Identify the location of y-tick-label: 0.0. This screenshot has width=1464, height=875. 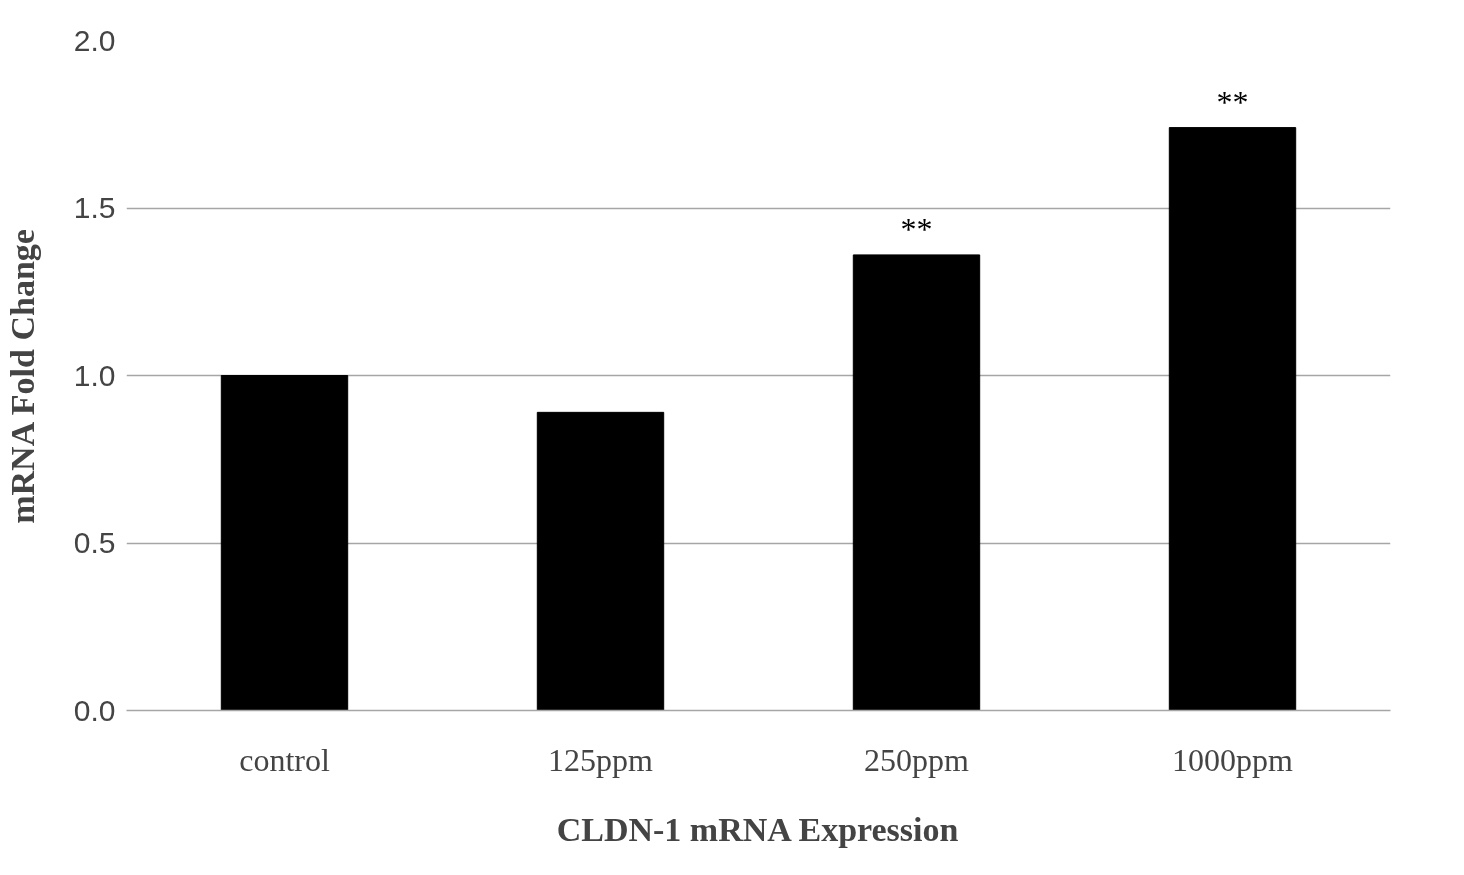
(94, 710).